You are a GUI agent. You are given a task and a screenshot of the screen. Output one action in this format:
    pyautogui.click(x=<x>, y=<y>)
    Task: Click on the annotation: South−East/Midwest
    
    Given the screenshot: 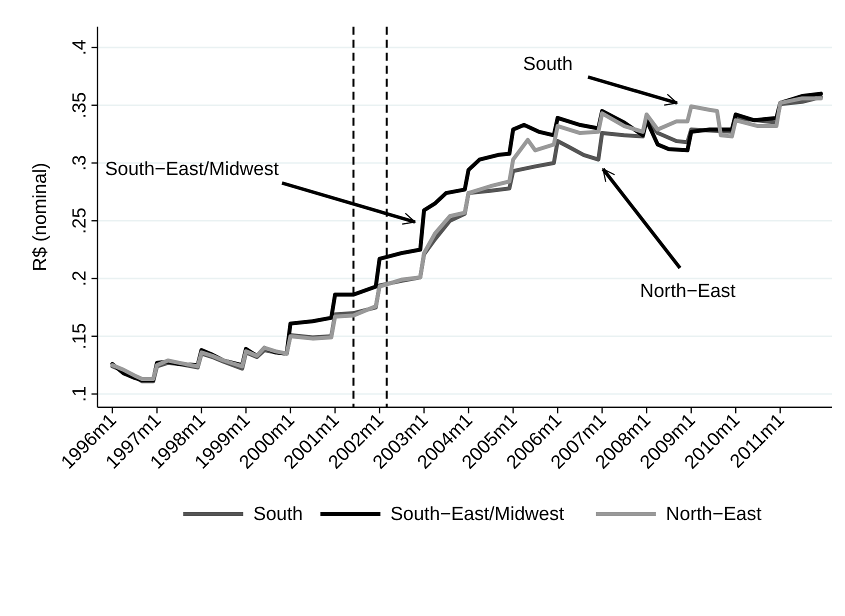 What is the action you would take?
    pyautogui.click(x=192, y=169)
    